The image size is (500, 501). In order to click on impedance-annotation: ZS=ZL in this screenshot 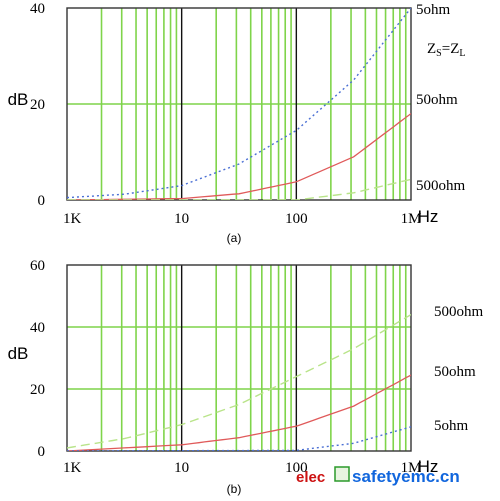, I will do `click(446, 50)`.